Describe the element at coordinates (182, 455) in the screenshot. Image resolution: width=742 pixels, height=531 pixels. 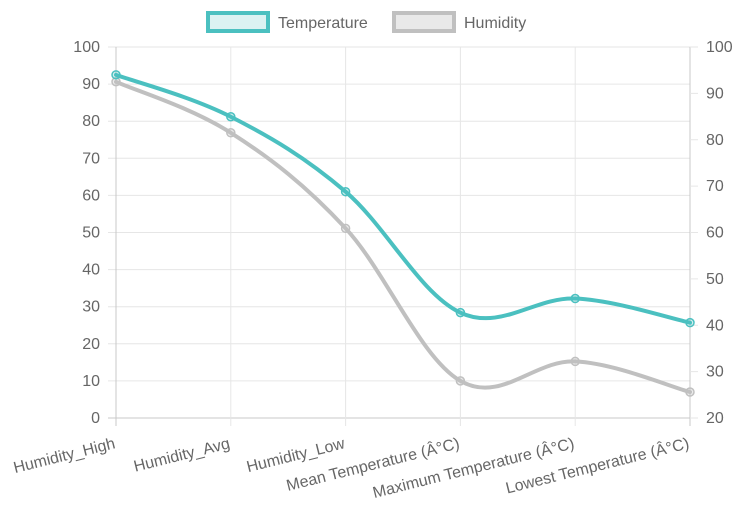
I see `x-category-label: Humidity_Avg` at that location.